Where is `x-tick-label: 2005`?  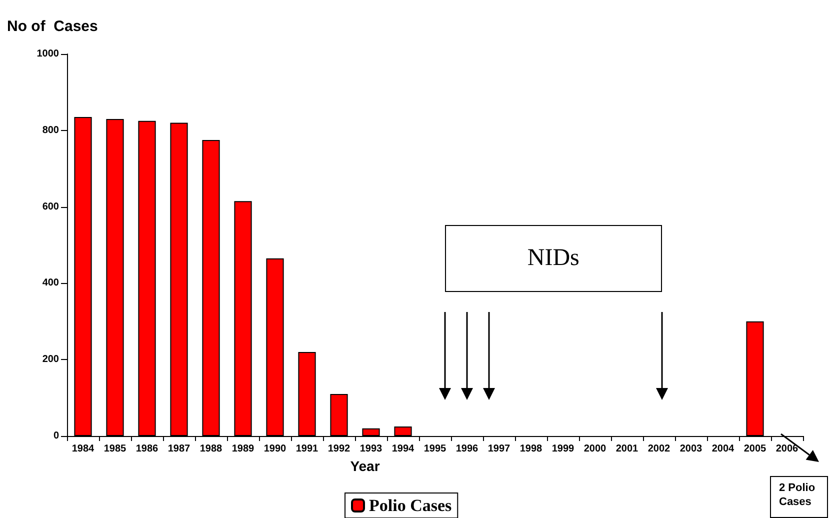 x-tick-label: 2005 is located at coordinates (755, 449).